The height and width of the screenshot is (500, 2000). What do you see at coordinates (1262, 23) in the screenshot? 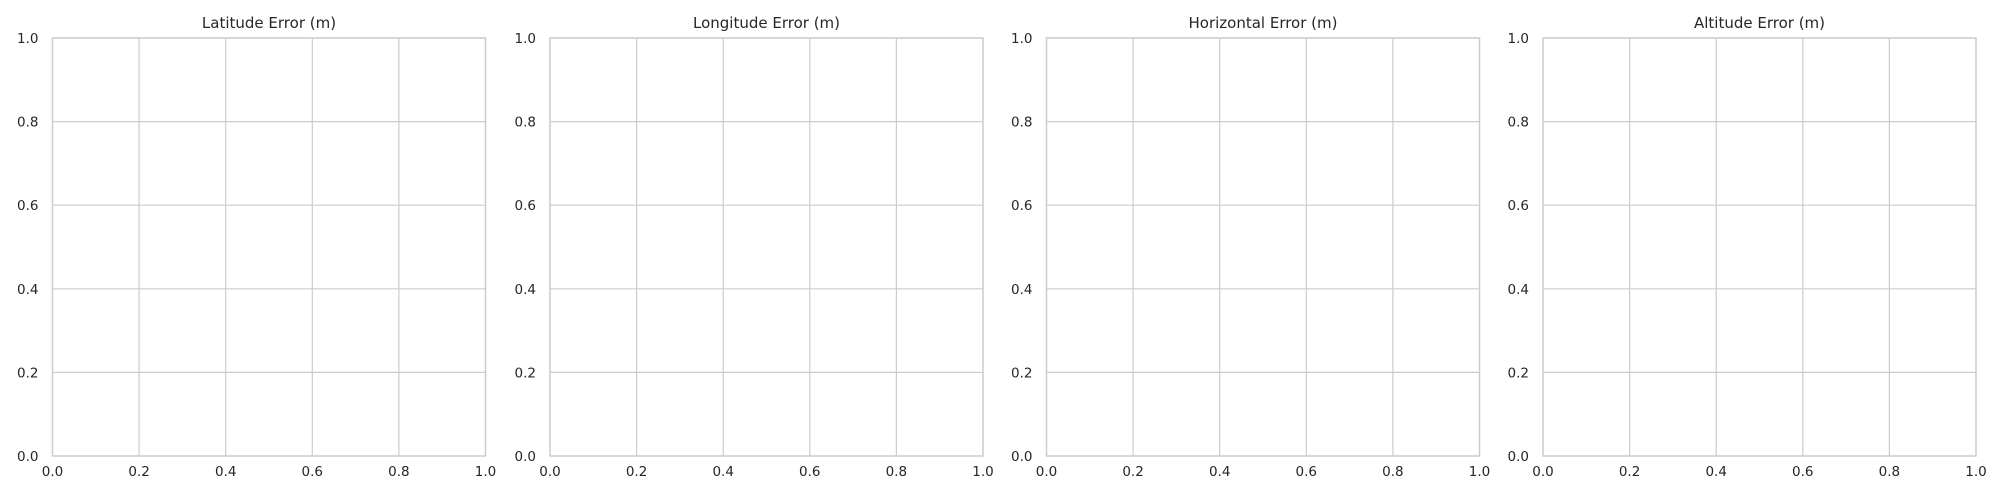
I see `chart-title: Horizontal Error (m)` at bounding box center [1262, 23].